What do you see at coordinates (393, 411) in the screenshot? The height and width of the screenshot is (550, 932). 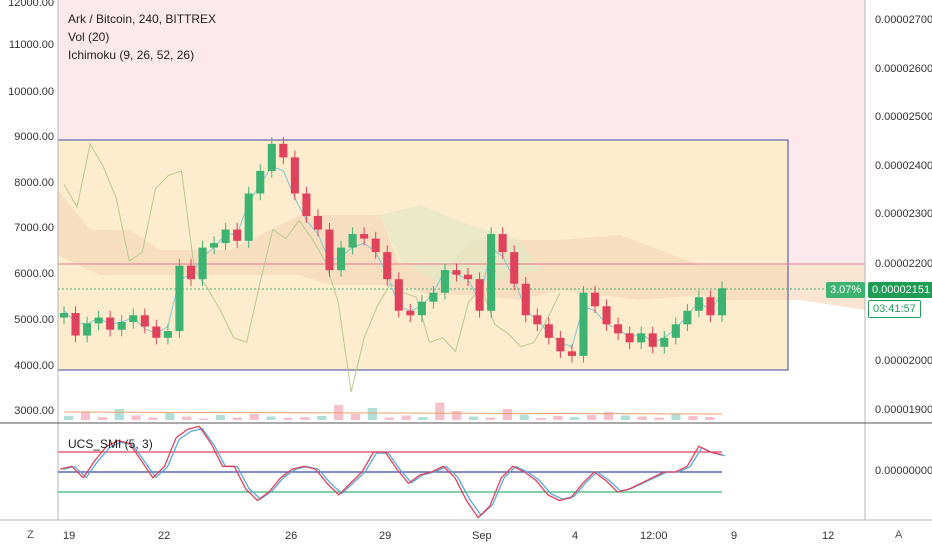 I see `volume-bars` at bounding box center [393, 411].